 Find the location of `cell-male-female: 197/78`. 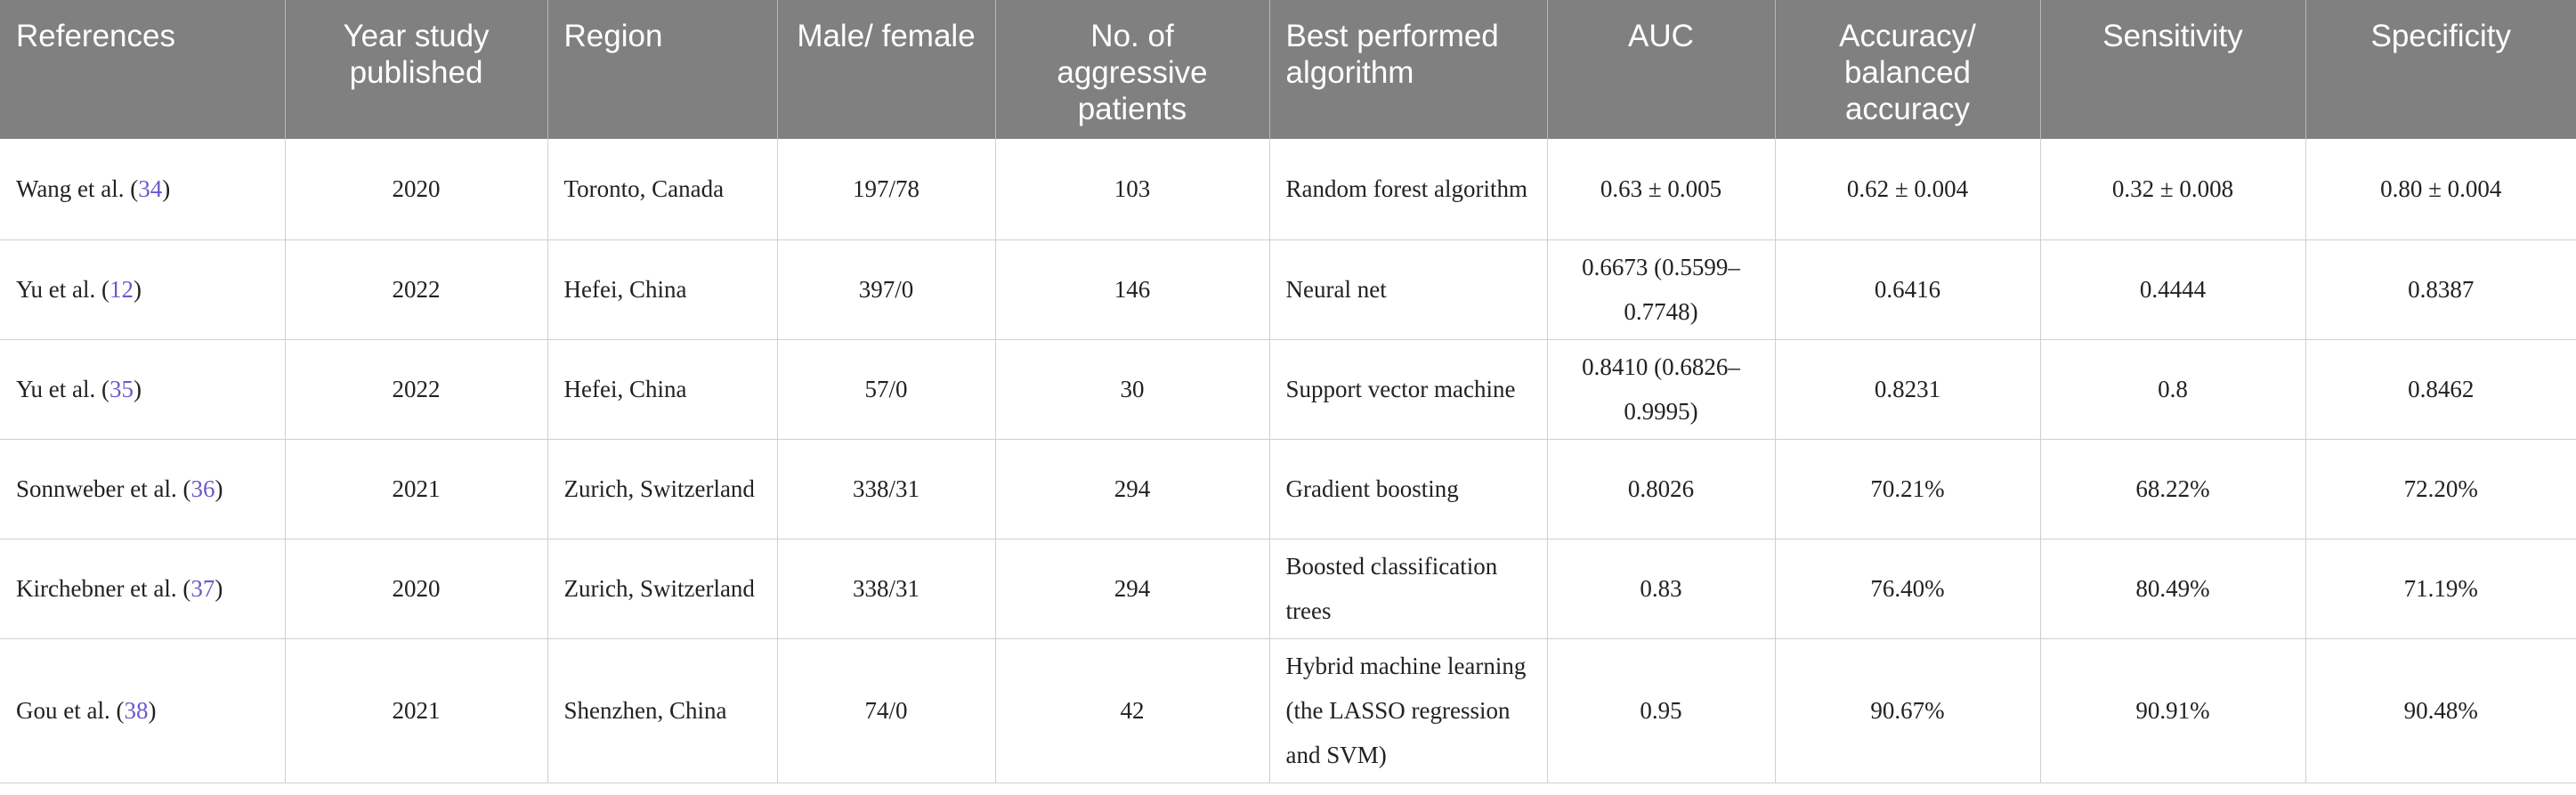

cell-male-female: 197/78 is located at coordinates (887, 189).